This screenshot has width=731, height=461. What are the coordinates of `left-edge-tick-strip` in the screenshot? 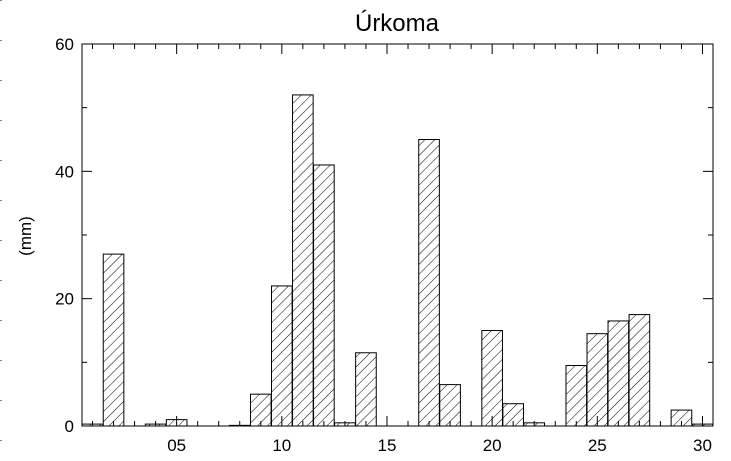 It's located at (1, 228).